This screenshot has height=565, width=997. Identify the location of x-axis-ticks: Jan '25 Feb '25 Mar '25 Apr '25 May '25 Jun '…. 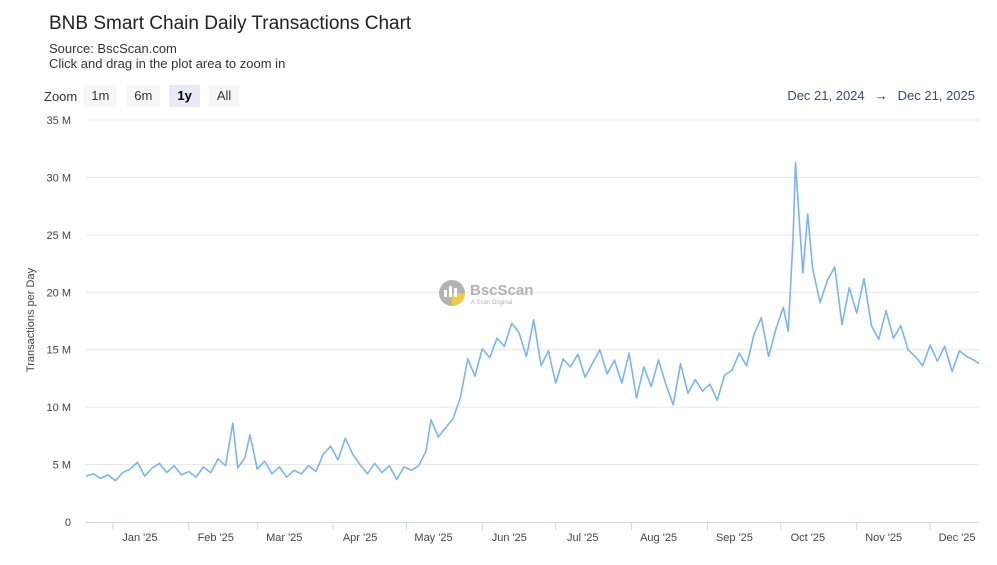
(544, 533).